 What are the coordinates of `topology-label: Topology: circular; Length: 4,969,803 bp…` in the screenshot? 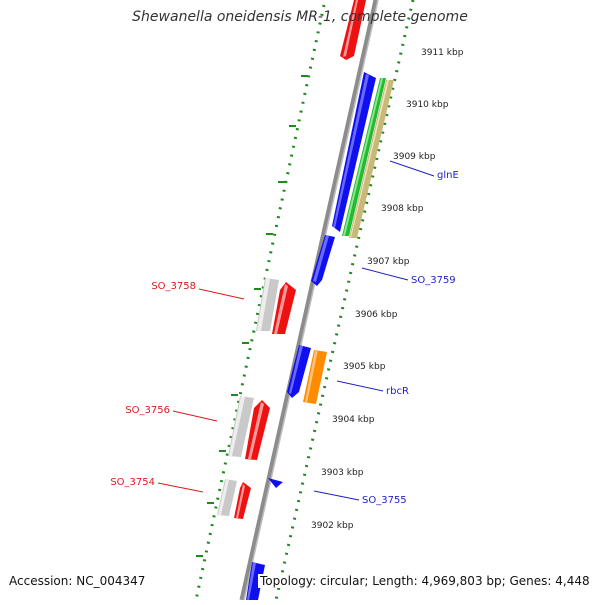 It's located at (424, 581).